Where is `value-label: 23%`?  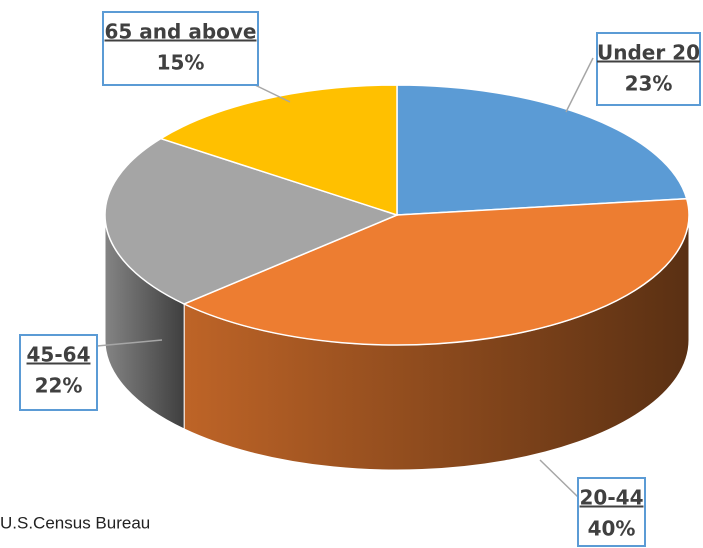 value-label: 23% is located at coordinates (649, 84).